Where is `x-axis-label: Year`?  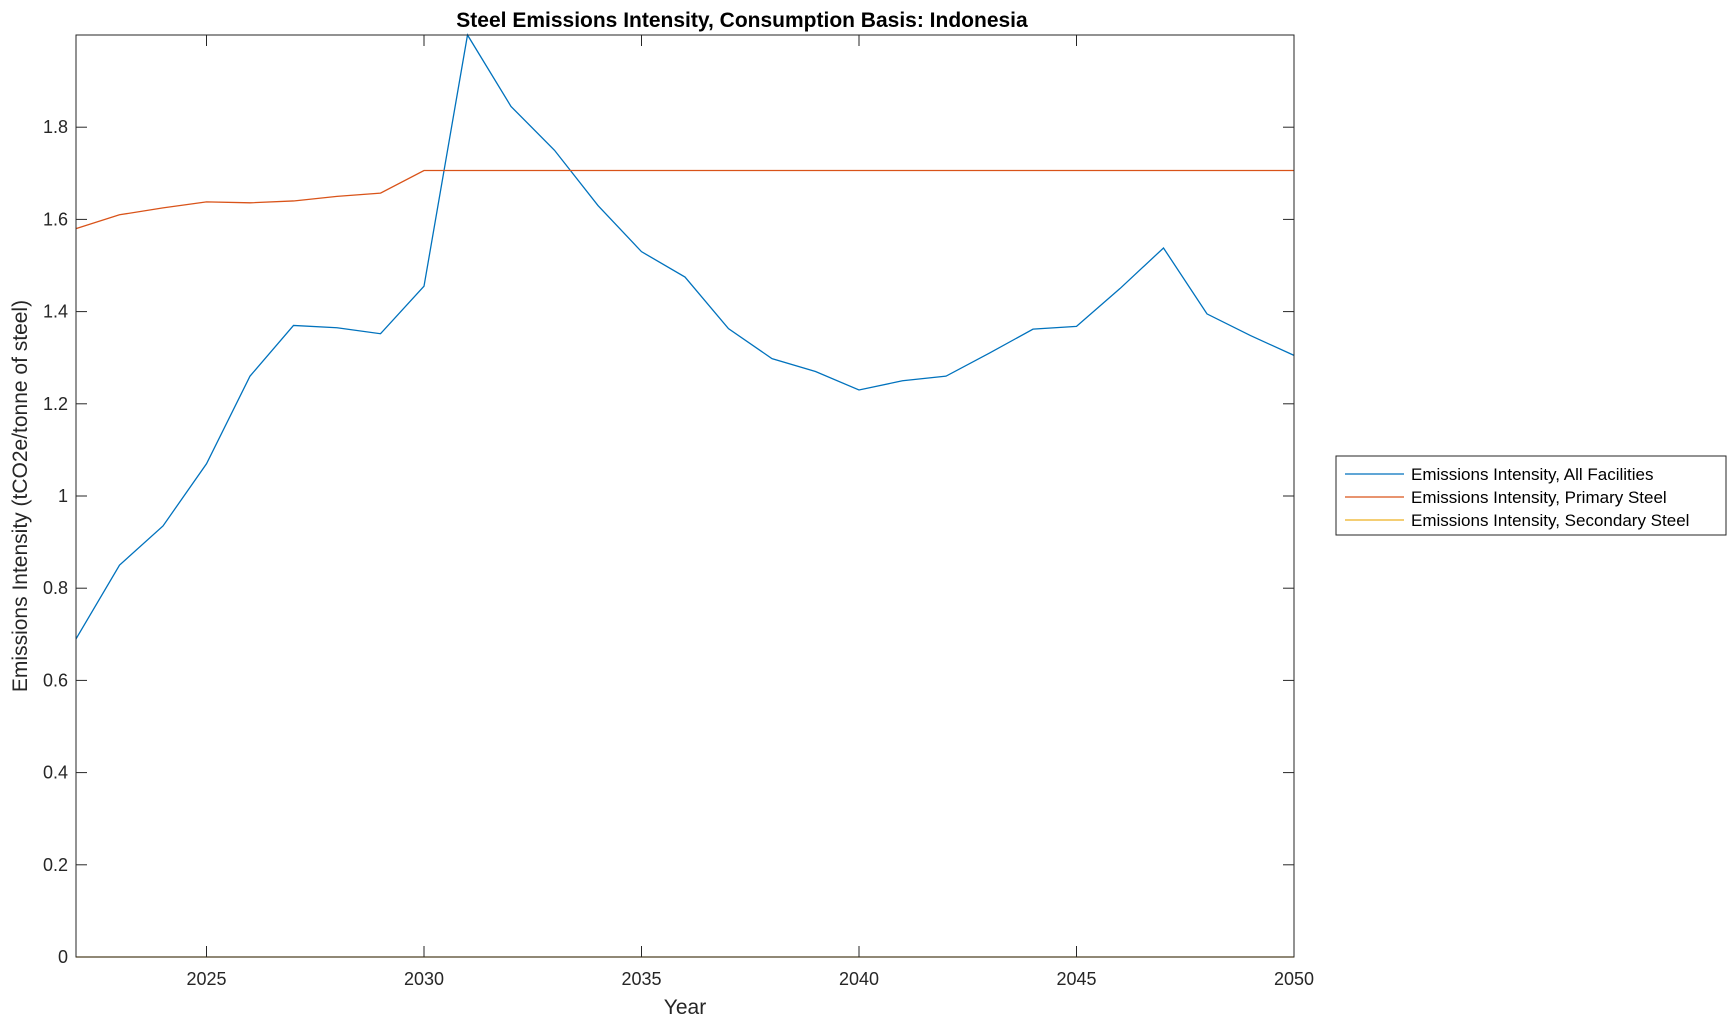
x-axis-label: Year is located at coordinates (685, 1007).